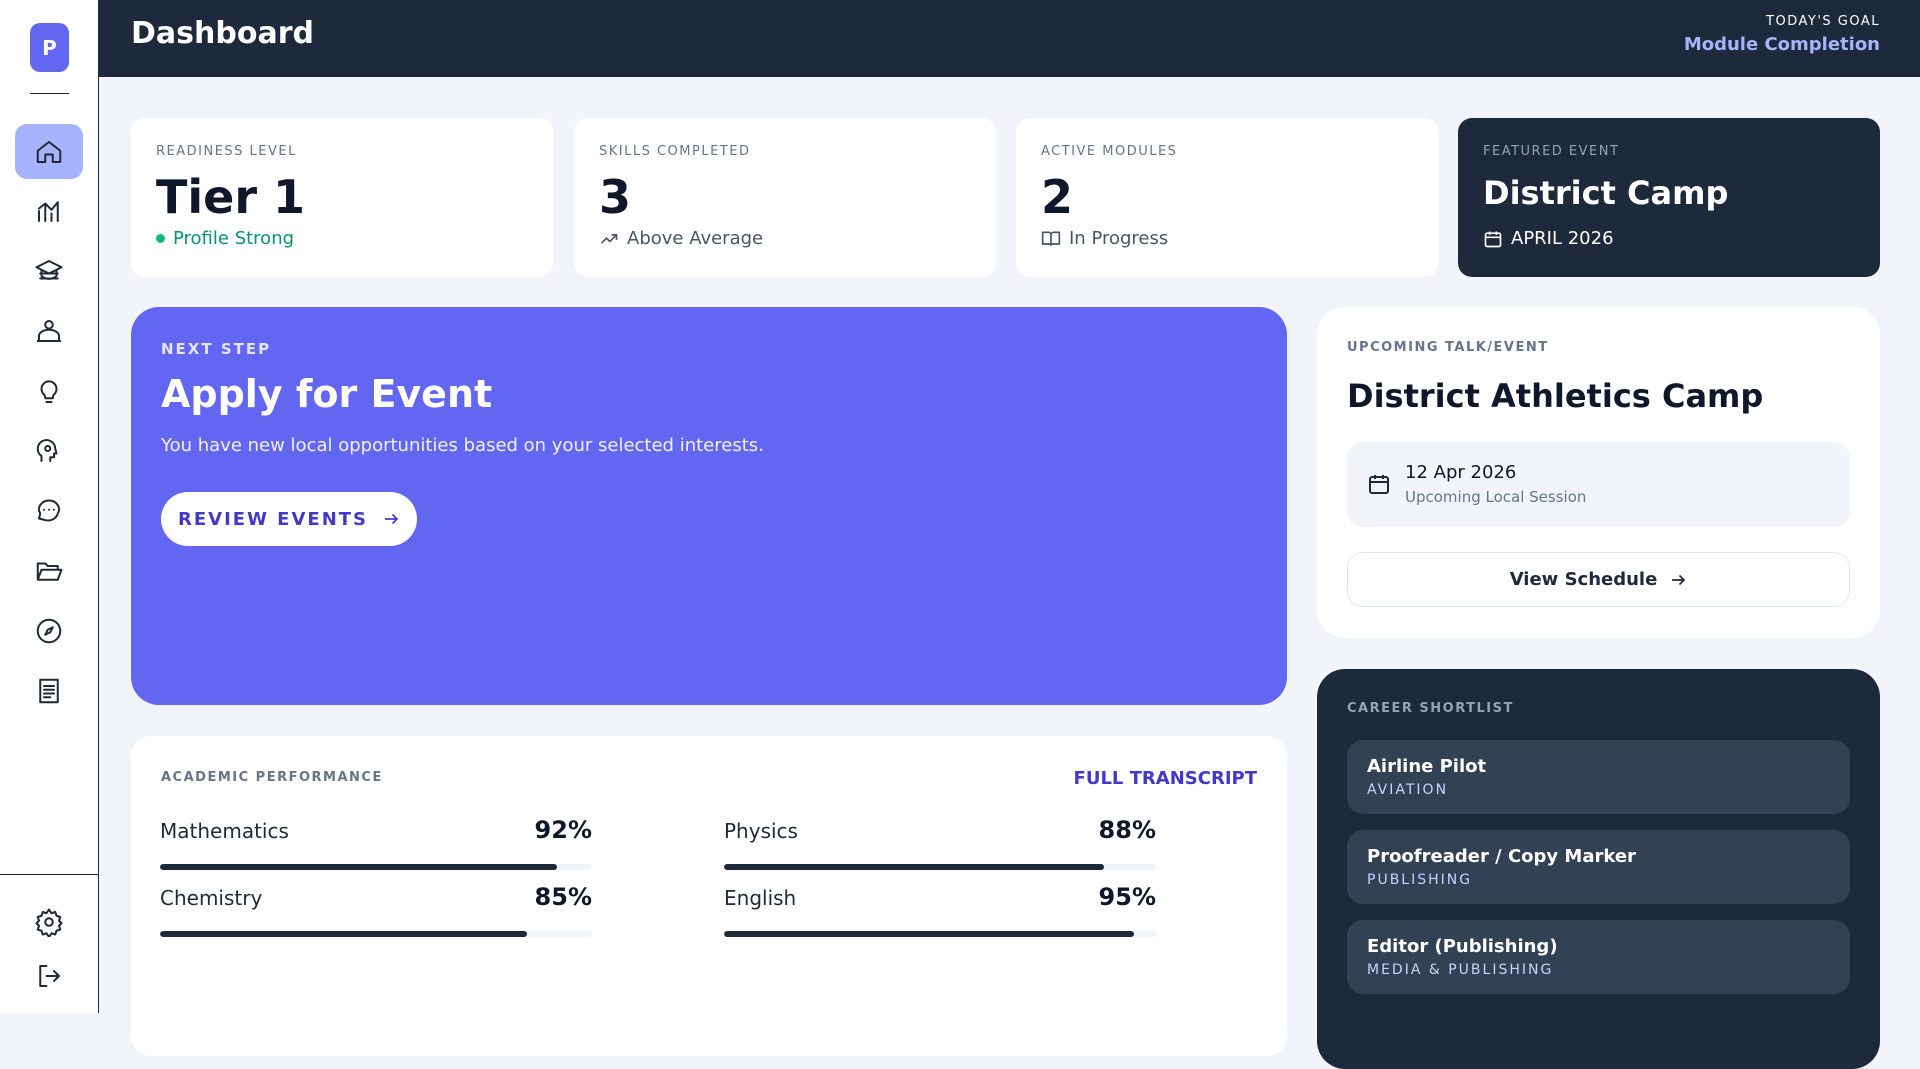 This screenshot has width=1920, height=1069. What do you see at coordinates (1461, 472) in the screenshot?
I see `event-date: 12 Apr 2026` at bounding box center [1461, 472].